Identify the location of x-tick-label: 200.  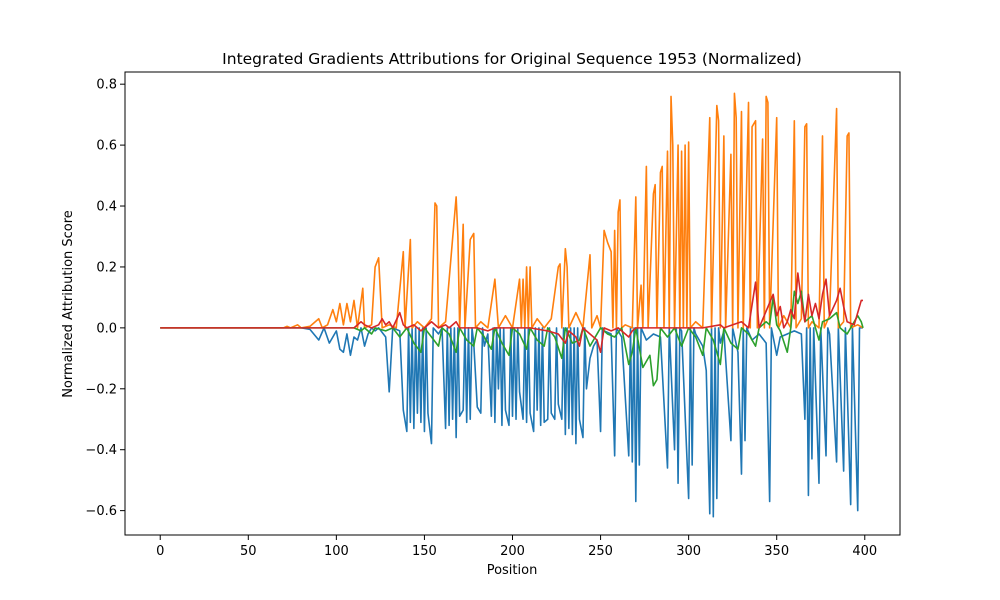
(512, 551).